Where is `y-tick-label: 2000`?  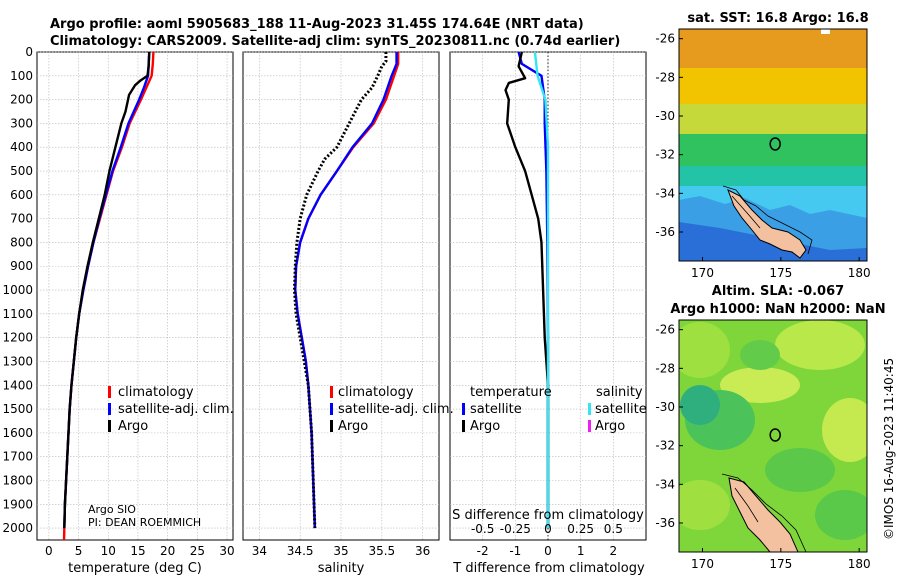 y-tick-label: 2000 is located at coordinates (17, 528).